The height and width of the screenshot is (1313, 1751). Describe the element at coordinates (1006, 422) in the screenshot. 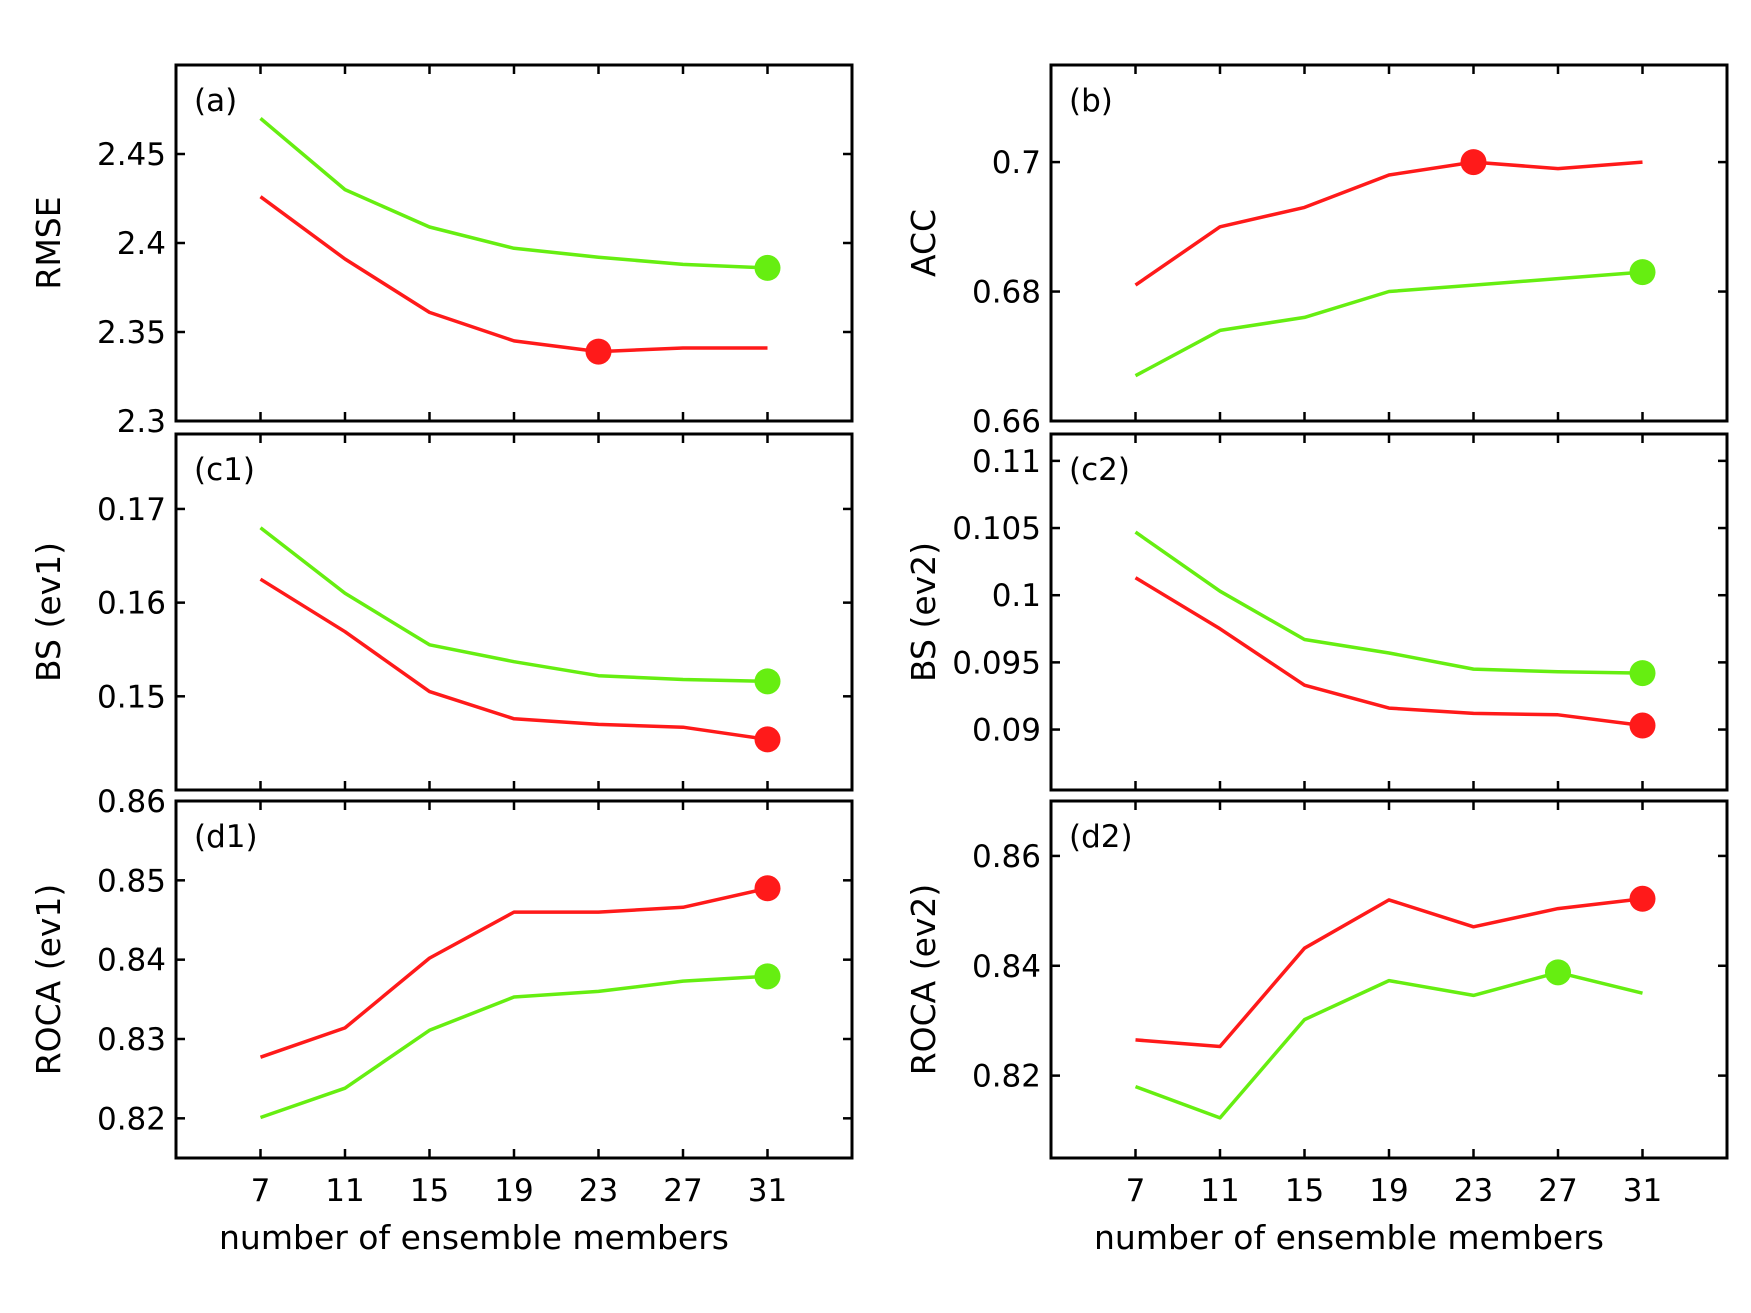

I see `y-tick-label: 0.66` at that location.